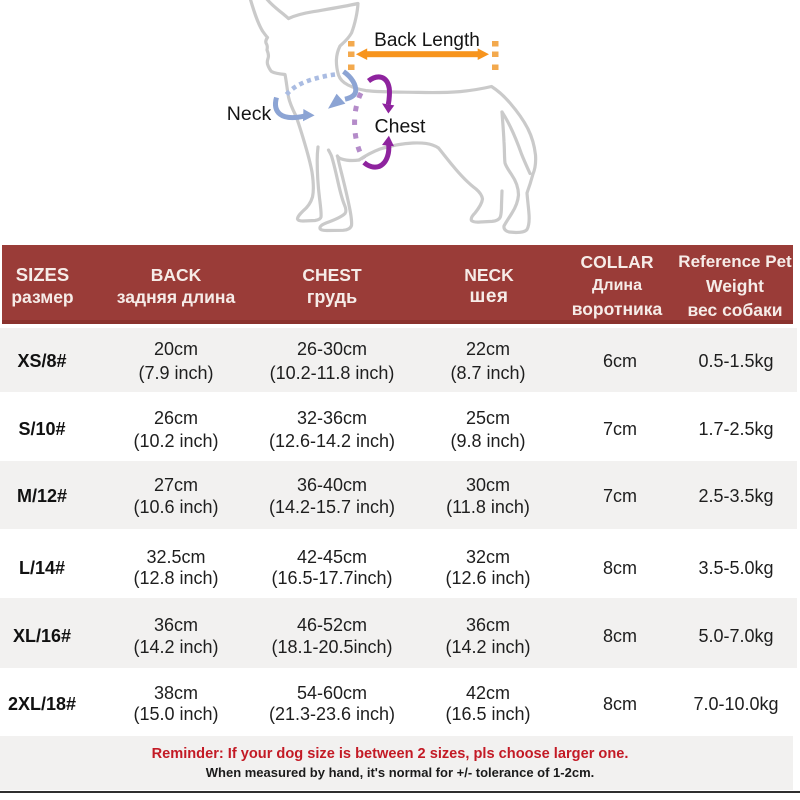 The image size is (800, 800). Describe the element at coordinates (401, 127) in the screenshot. I see `svg-text: Chest` at that location.